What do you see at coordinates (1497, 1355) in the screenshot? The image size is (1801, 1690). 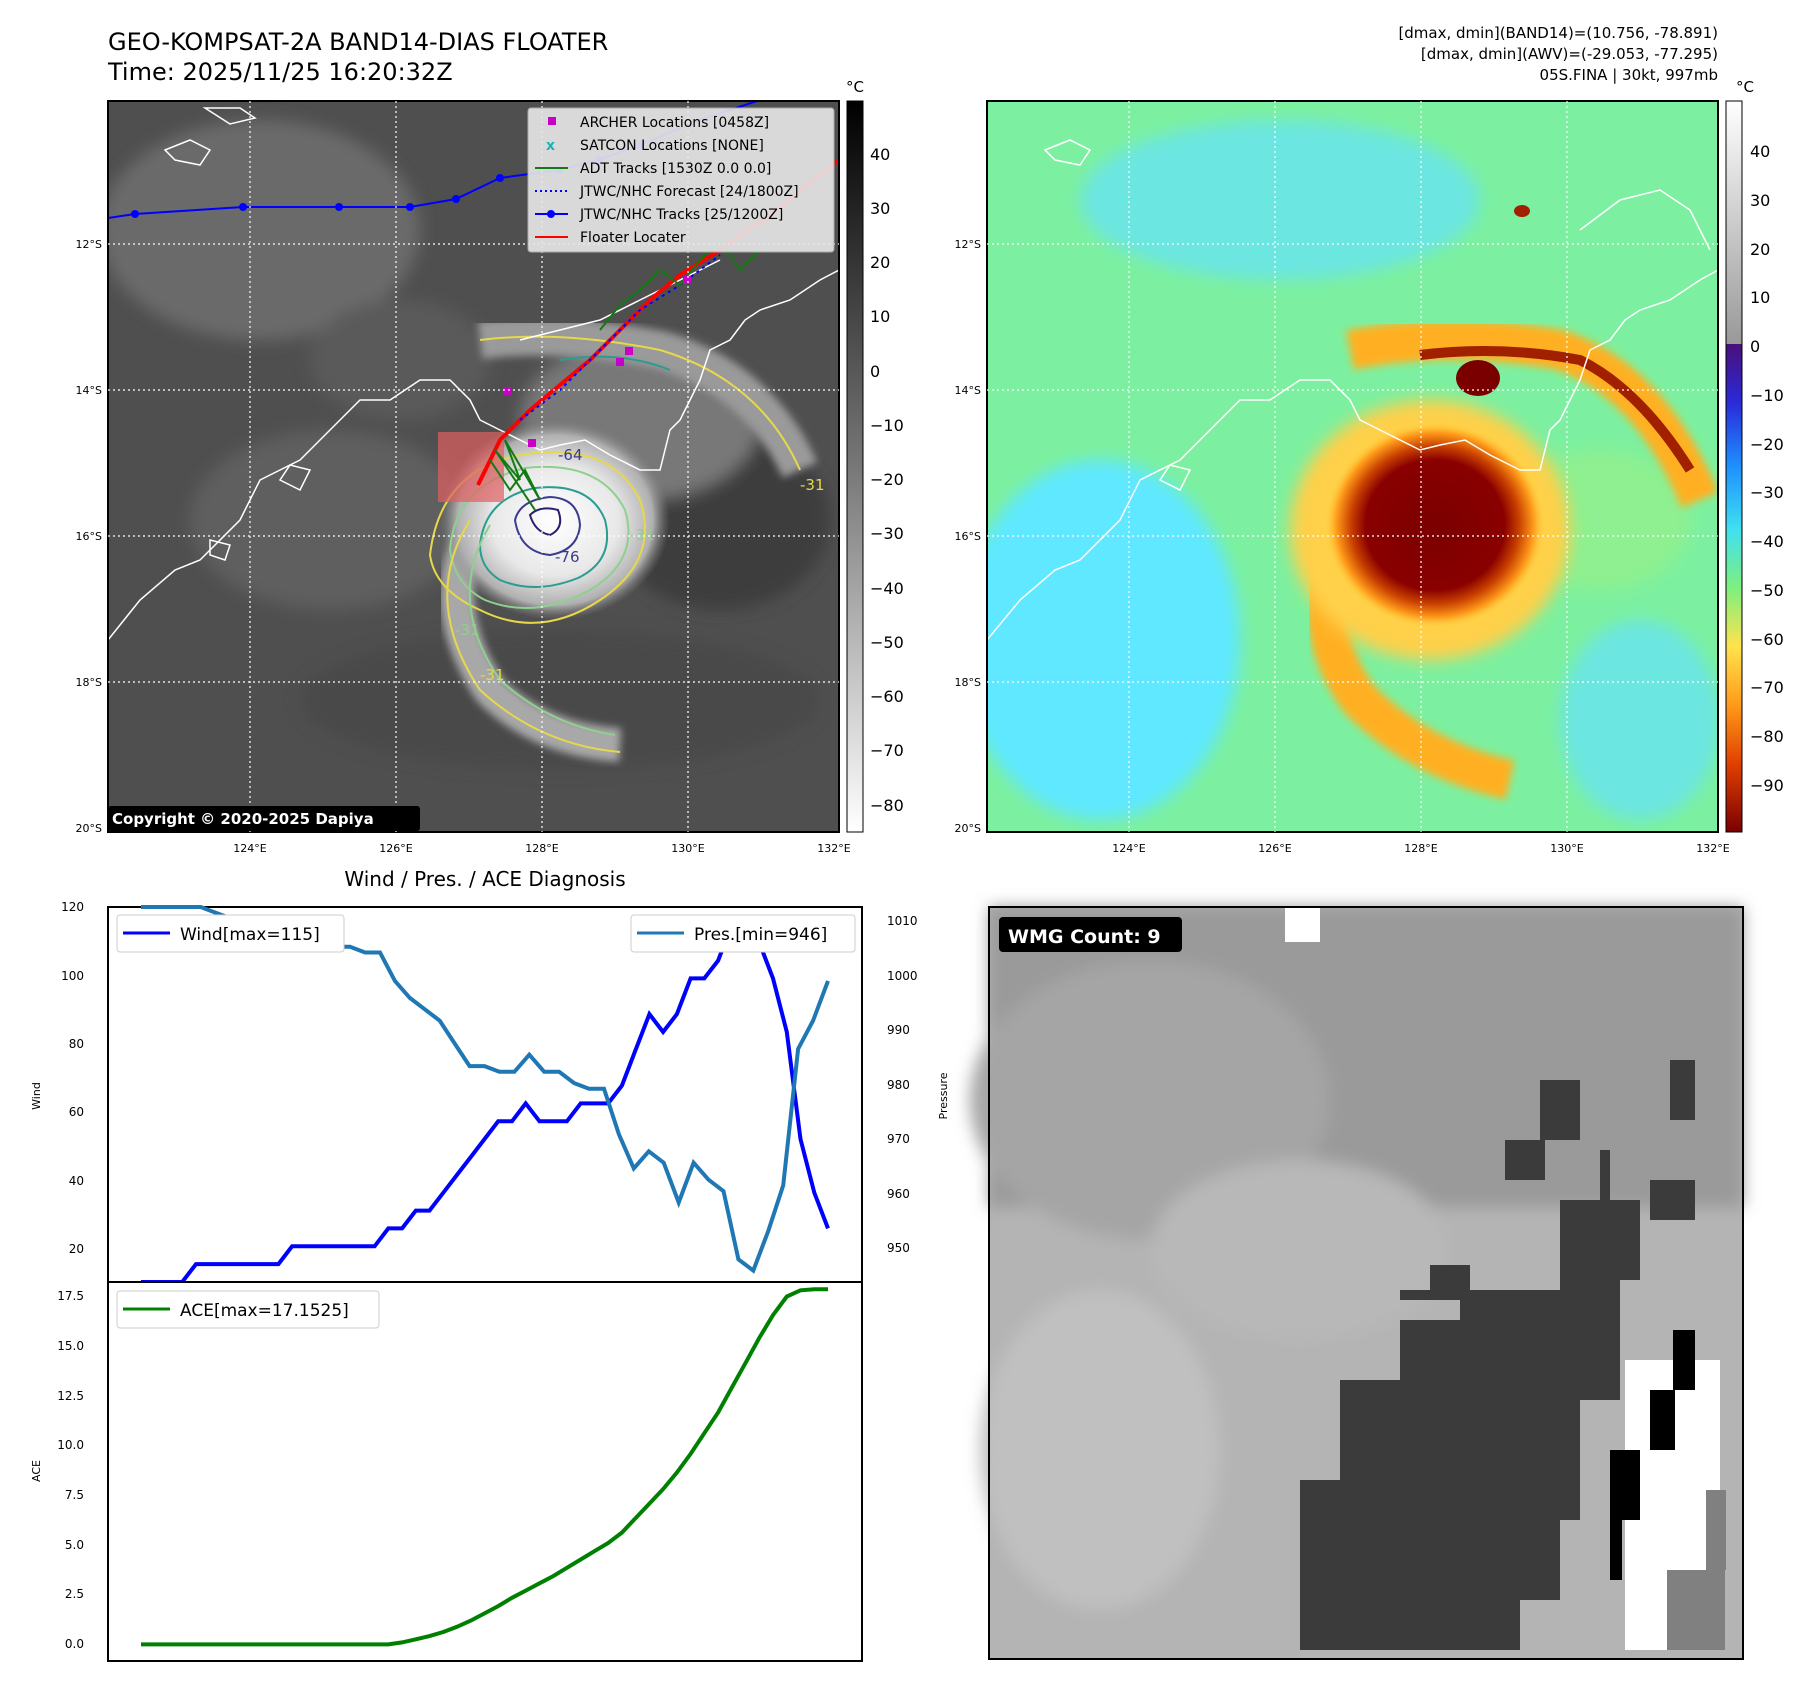 I see `wmg-dark-region` at bounding box center [1497, 1355].